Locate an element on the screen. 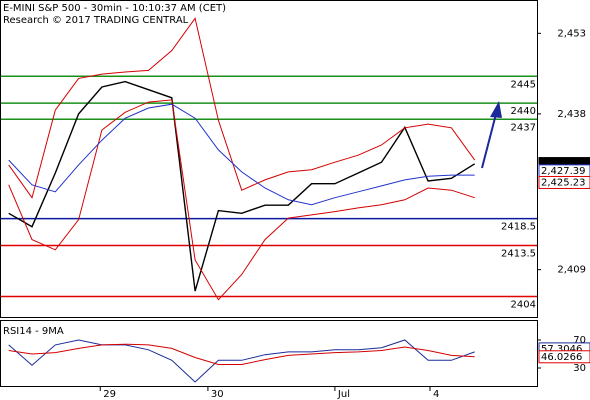 The image size is (590, 400). rsi-label: 57.3046 is located at coordinates (561, 349).